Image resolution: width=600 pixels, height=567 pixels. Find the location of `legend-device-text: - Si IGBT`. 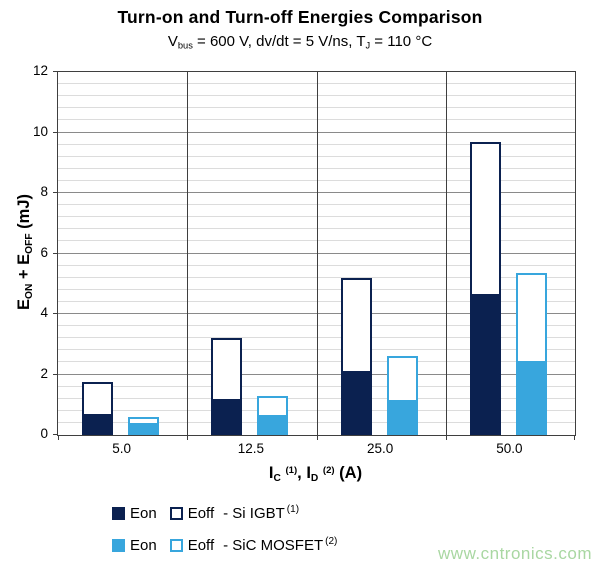

legend-device-text: - Si IGBT is located at coordinates (254, 513).